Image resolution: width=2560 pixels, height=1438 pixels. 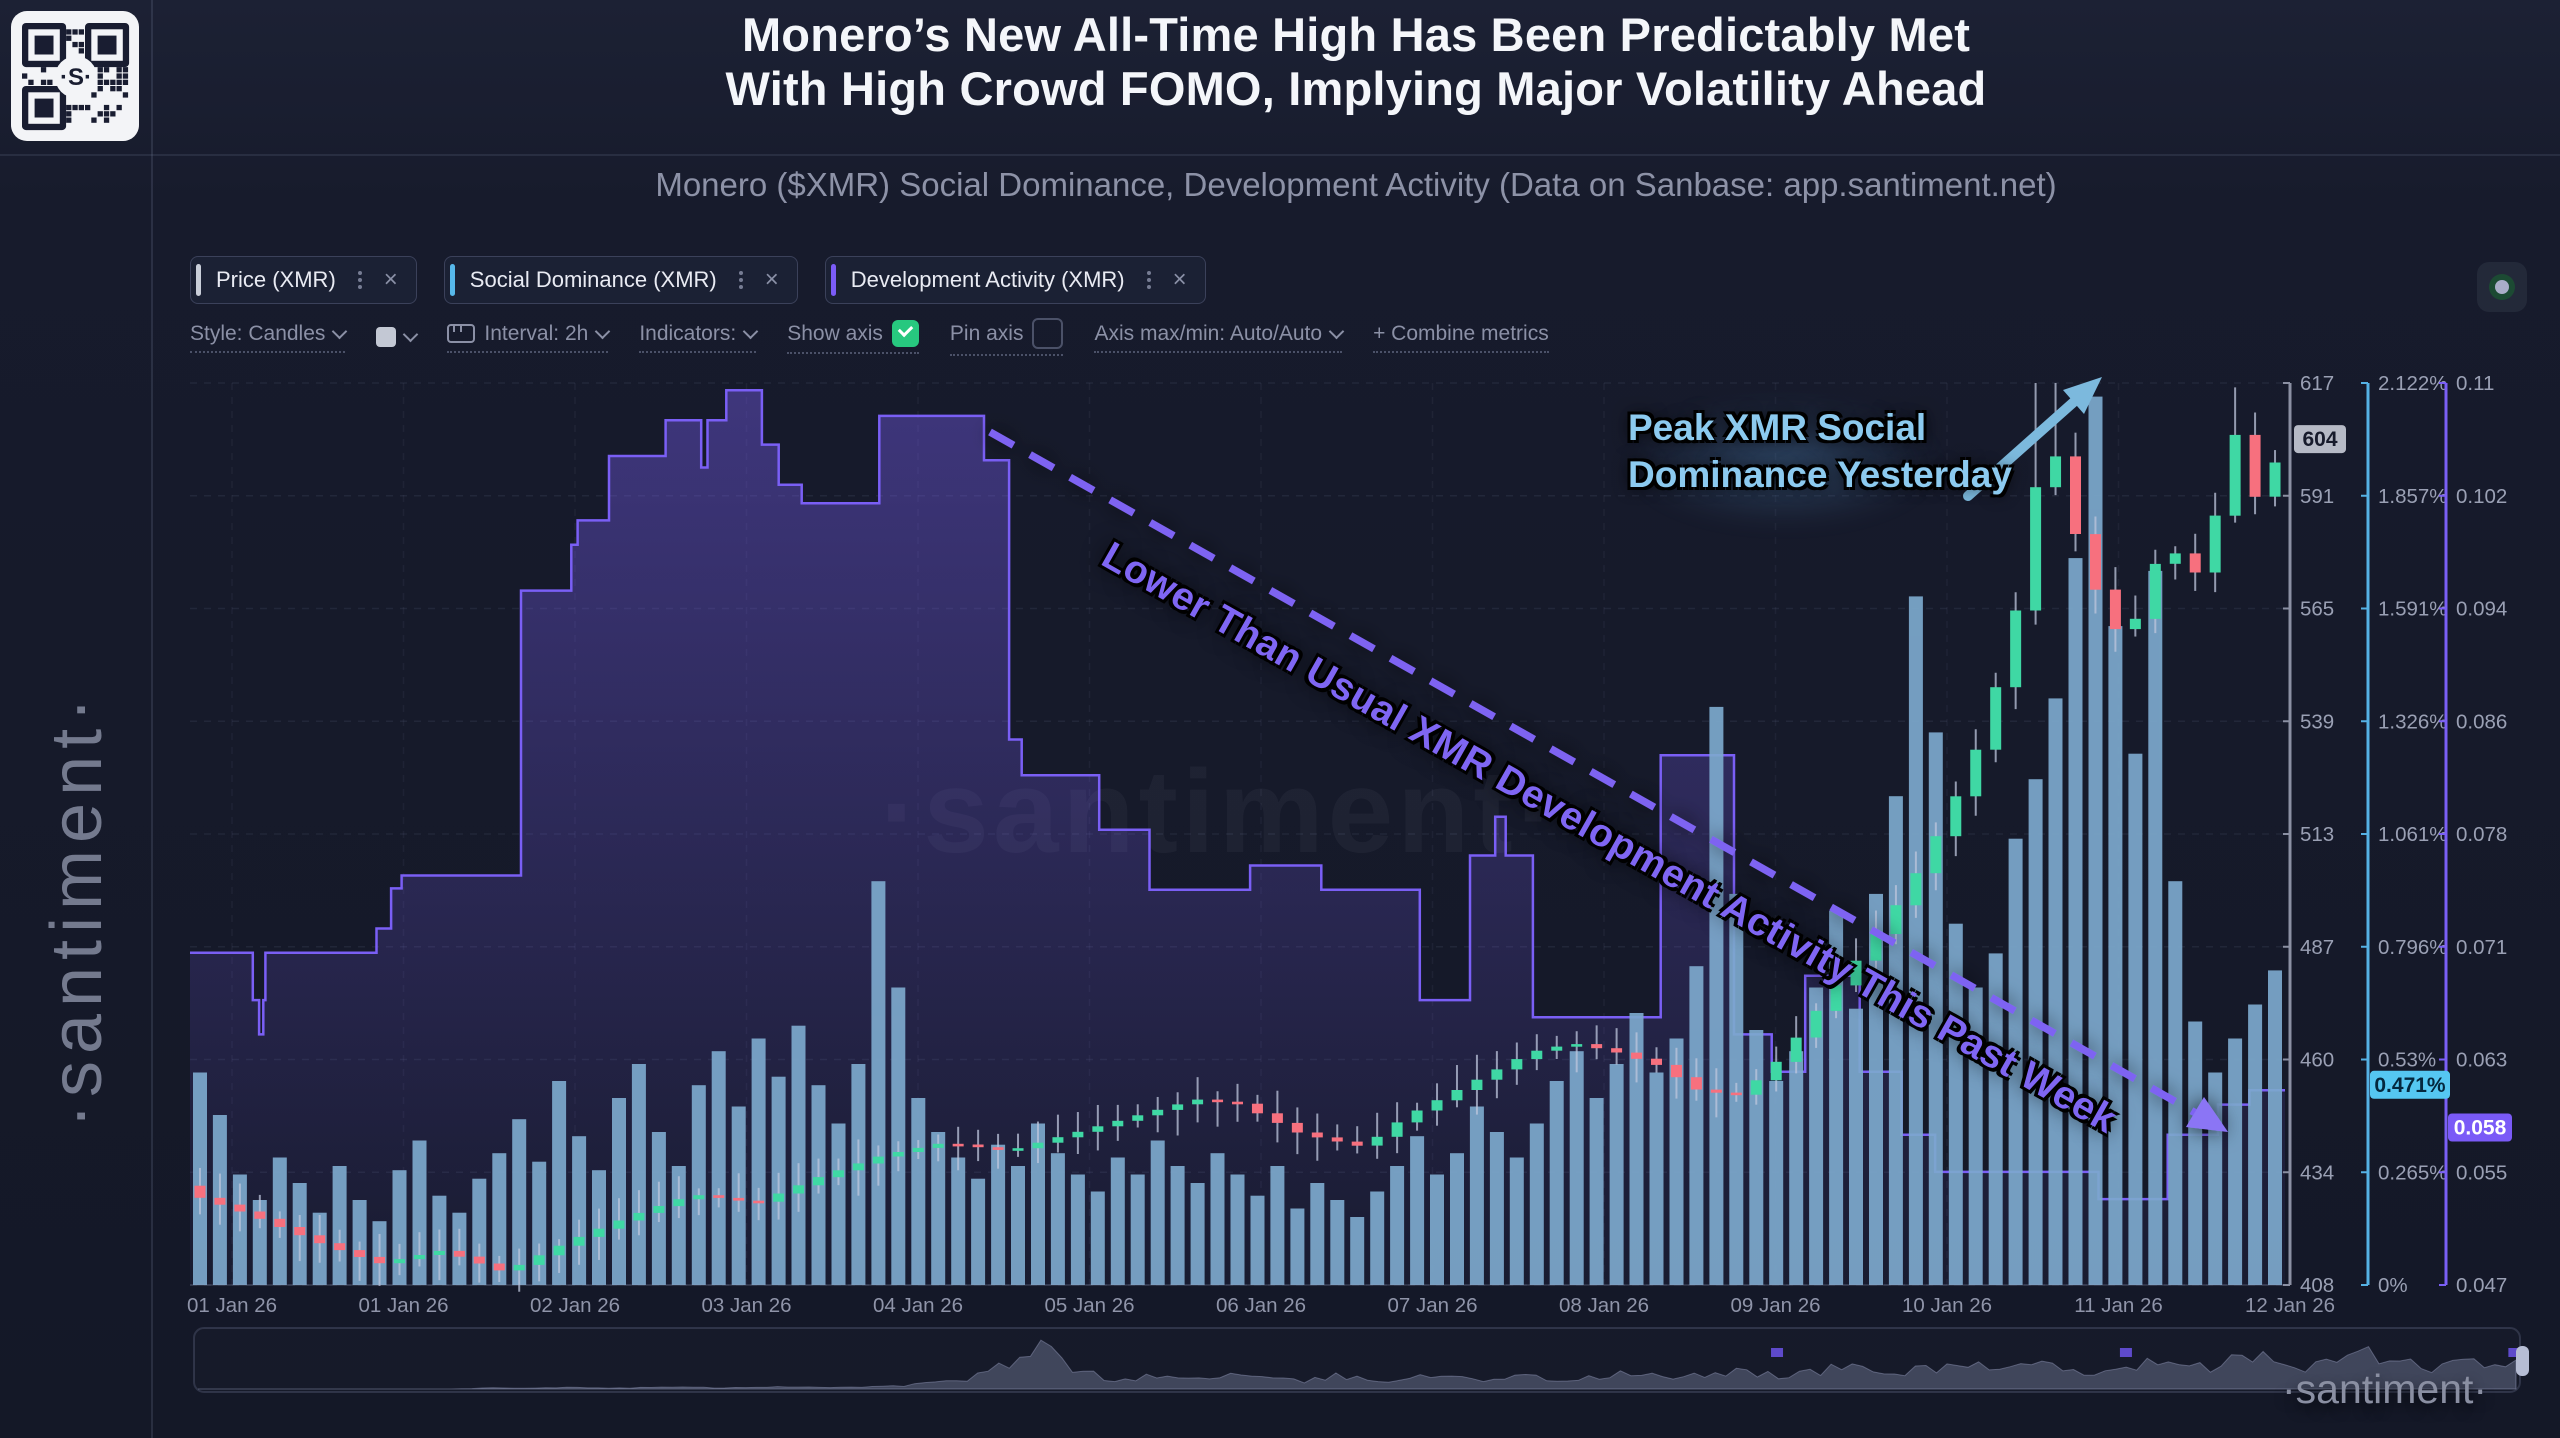 What do you see at coordinates (2413, 721) in the screenshot?
I see `svg-text: 1.326%` at bounding box center [2413, 721].